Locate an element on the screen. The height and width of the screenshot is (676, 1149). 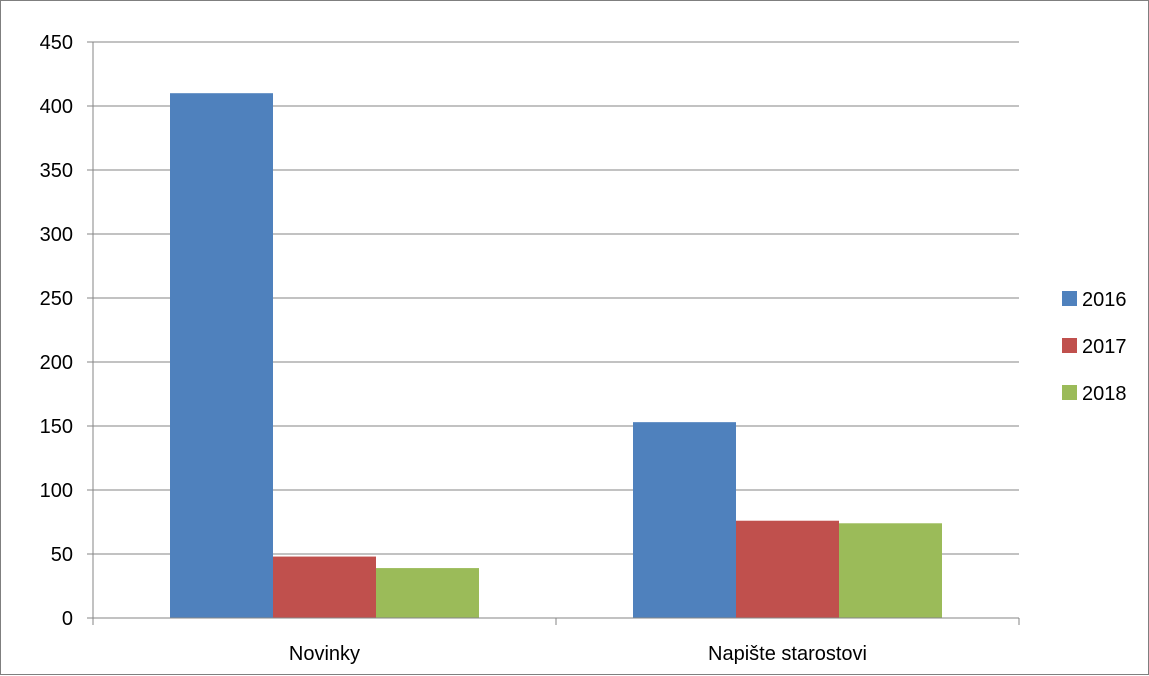
y-tick-label: 400 is located at coordinates (56, 107).